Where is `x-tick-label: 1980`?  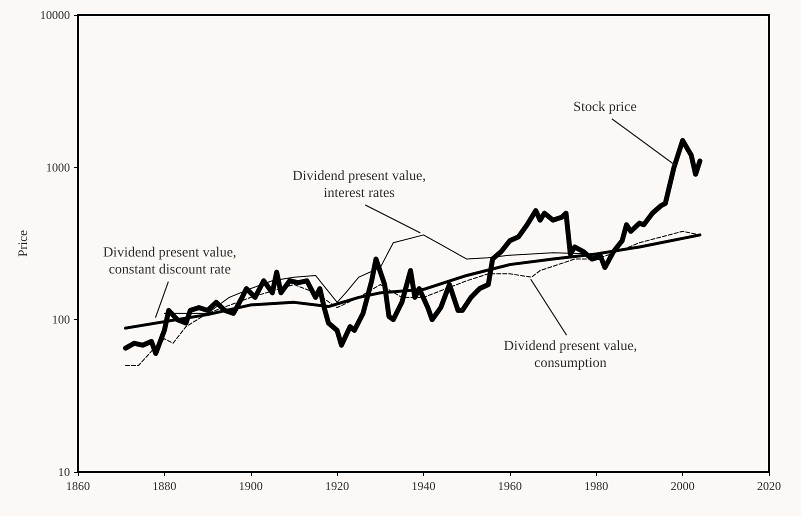 x-tick-label: 1980 is located at coordinates (596, 486).